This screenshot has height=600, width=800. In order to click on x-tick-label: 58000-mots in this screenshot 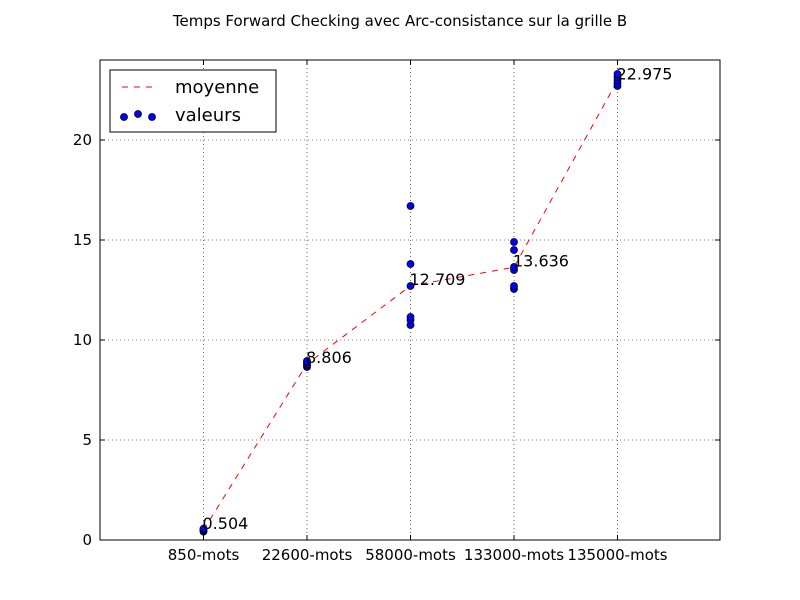, I will do `click(410, 555)`.